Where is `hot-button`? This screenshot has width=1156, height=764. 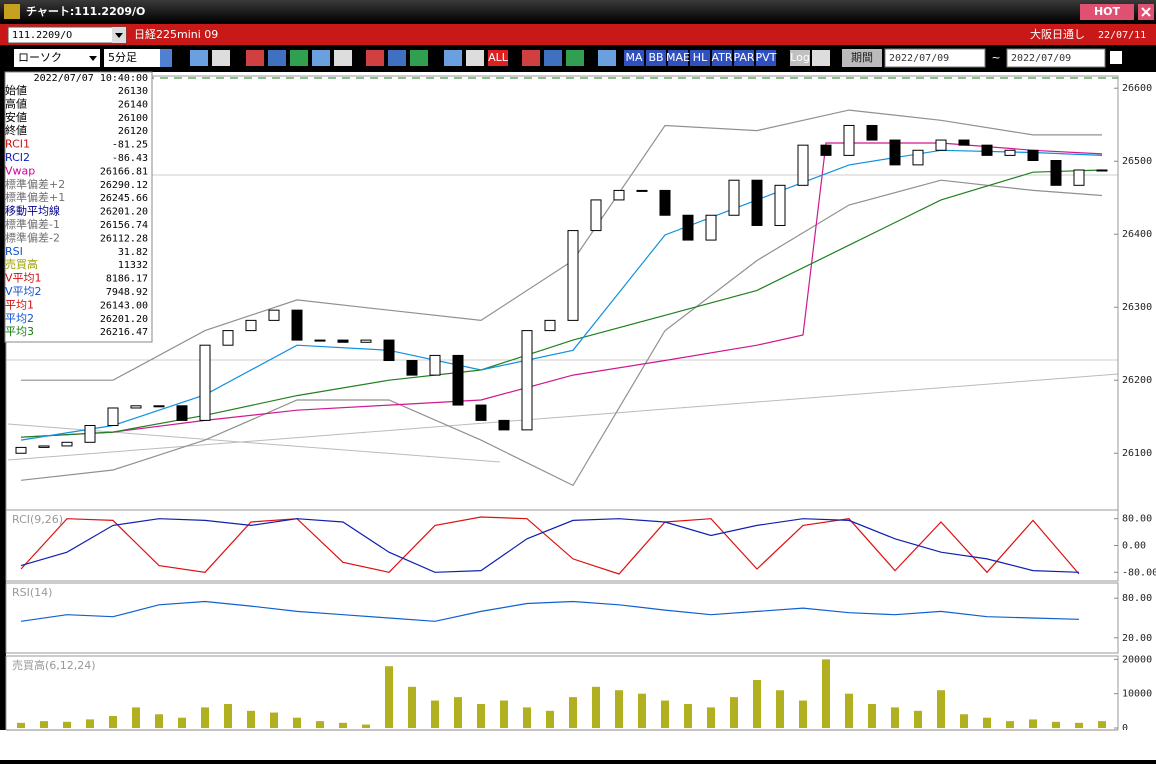 hot-button is located at coordinates (1107, 12).